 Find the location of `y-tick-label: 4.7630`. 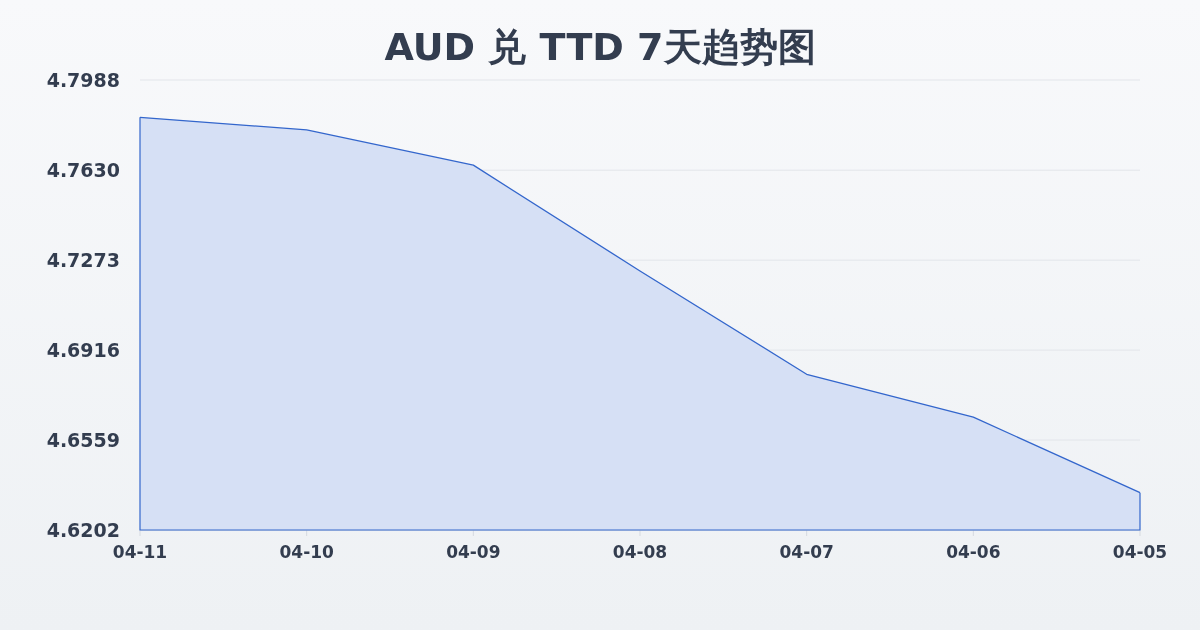

y-tick-label: 4.7630 is located at coordinates (83, 170).